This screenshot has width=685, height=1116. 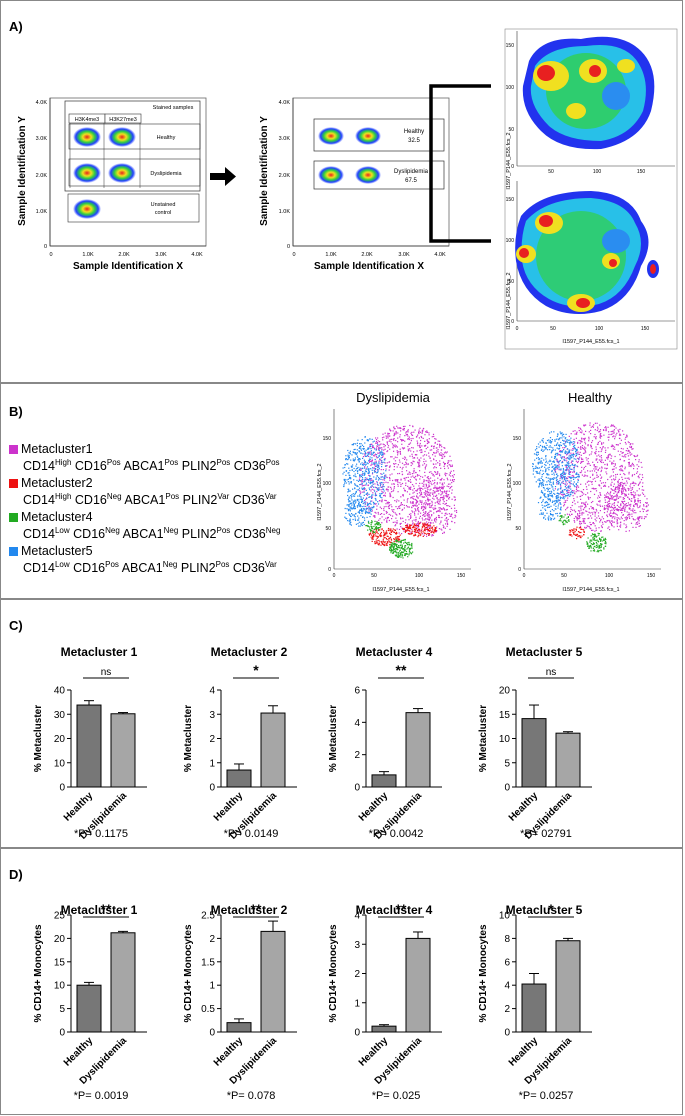 What do you see at coordinates (256, 909) in the screenshot?
I see `significance-label: **` at bounding box center [256, 909].